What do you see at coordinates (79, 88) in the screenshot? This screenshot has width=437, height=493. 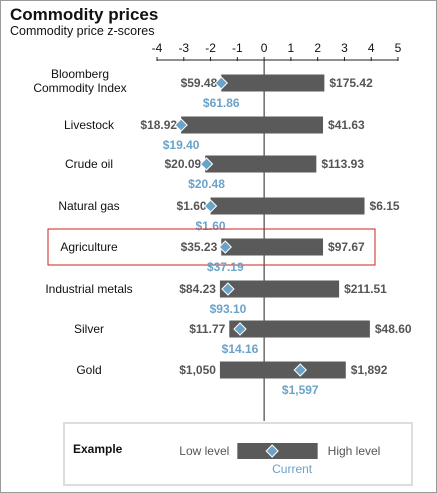 I see `category-label: Commodity Index` at bounding box center [79, 88].